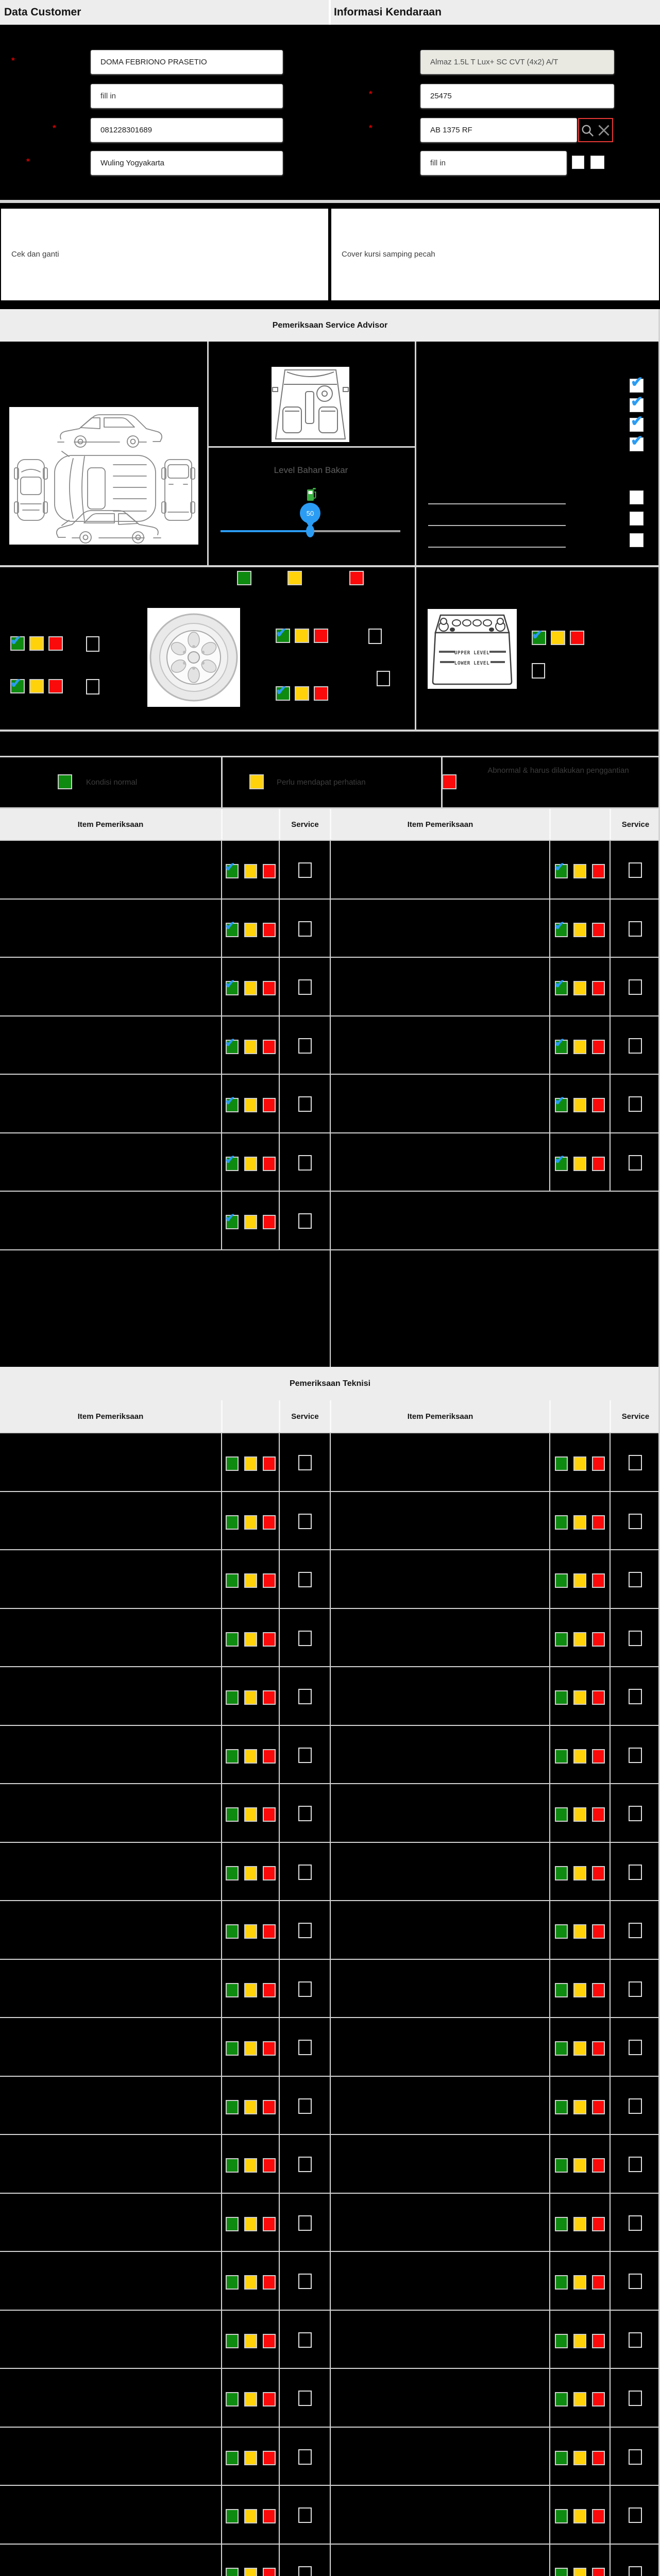  What do you see at coordinates (18, 642) in the screenshot?
I see `tire-front-left-indicator-green: ✔` at bounding box center [18, 642].